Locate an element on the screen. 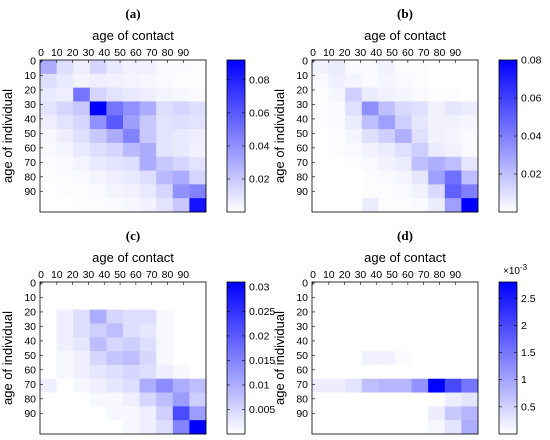 The width and height of the screenshot is (550, 440). y-tick-label: 60 is located at coordinates (302, 370).